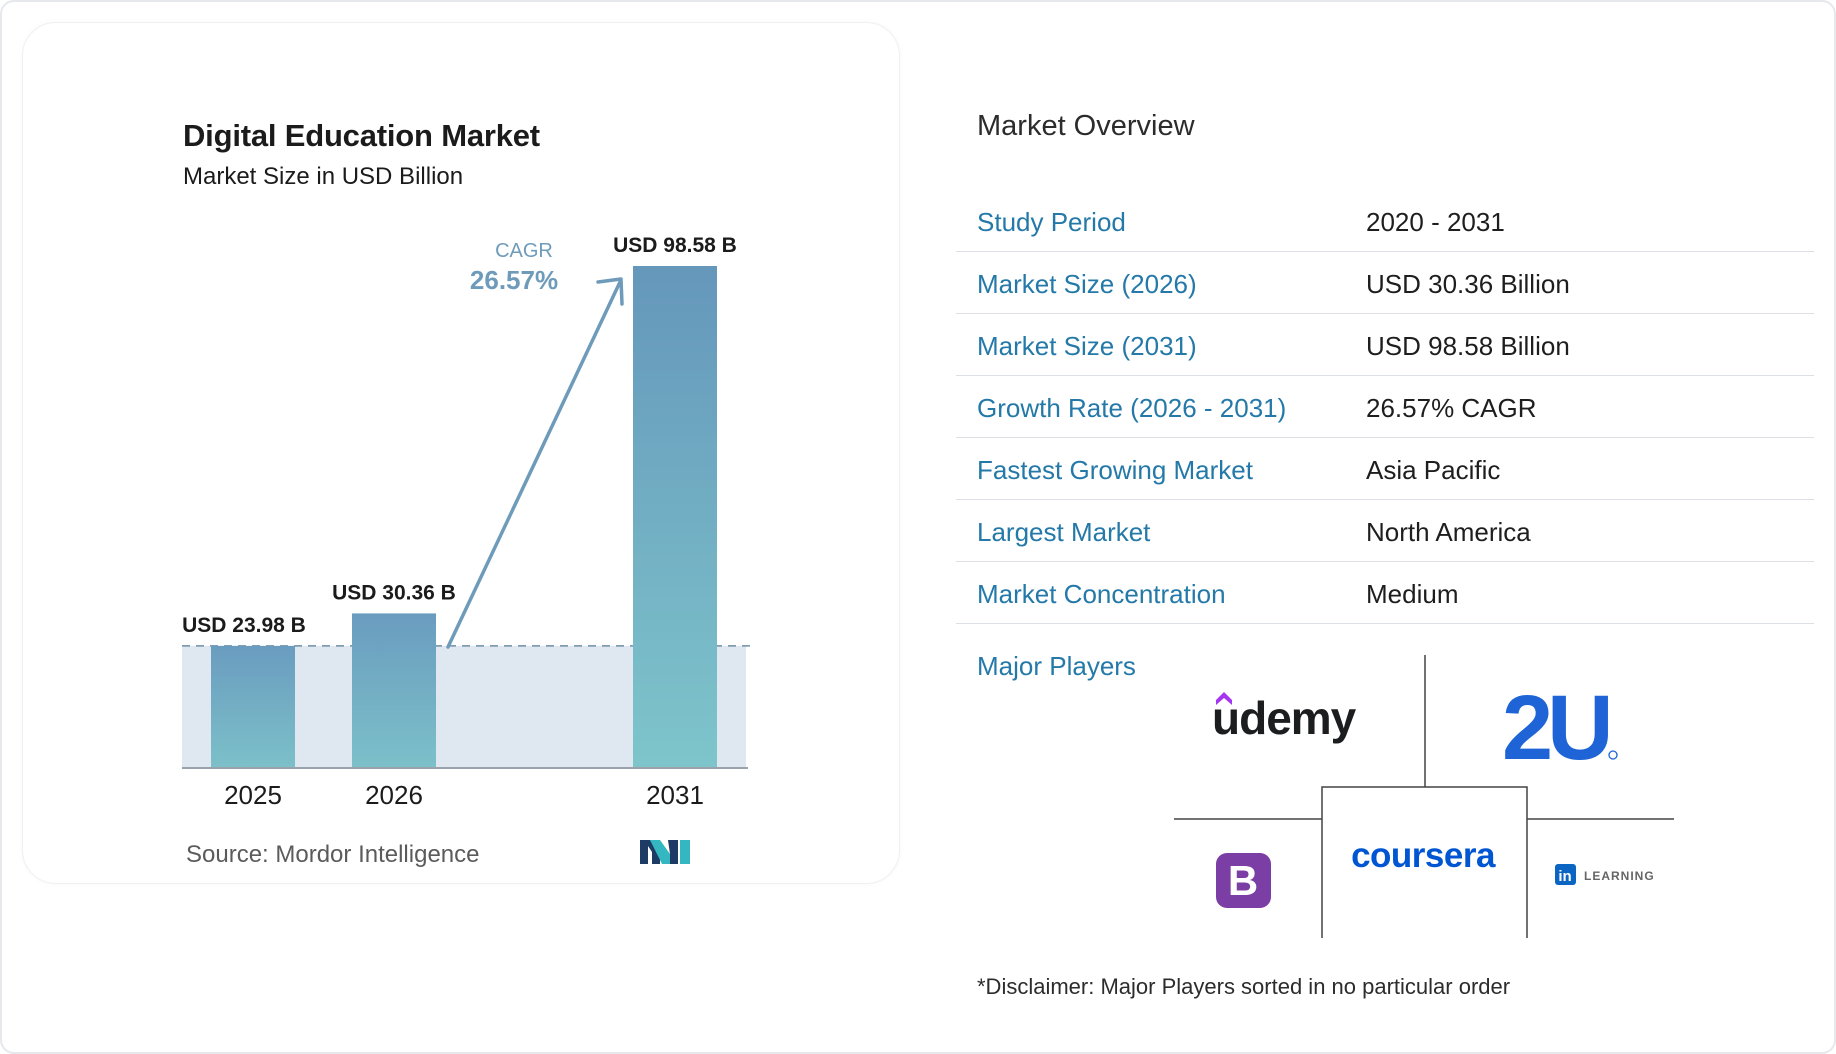 This screenshot has height=1054, width=1836. I want to click on overview-row-fastest-growing: Fastest Growing Market Asia Pacific, so click(1385, 469).